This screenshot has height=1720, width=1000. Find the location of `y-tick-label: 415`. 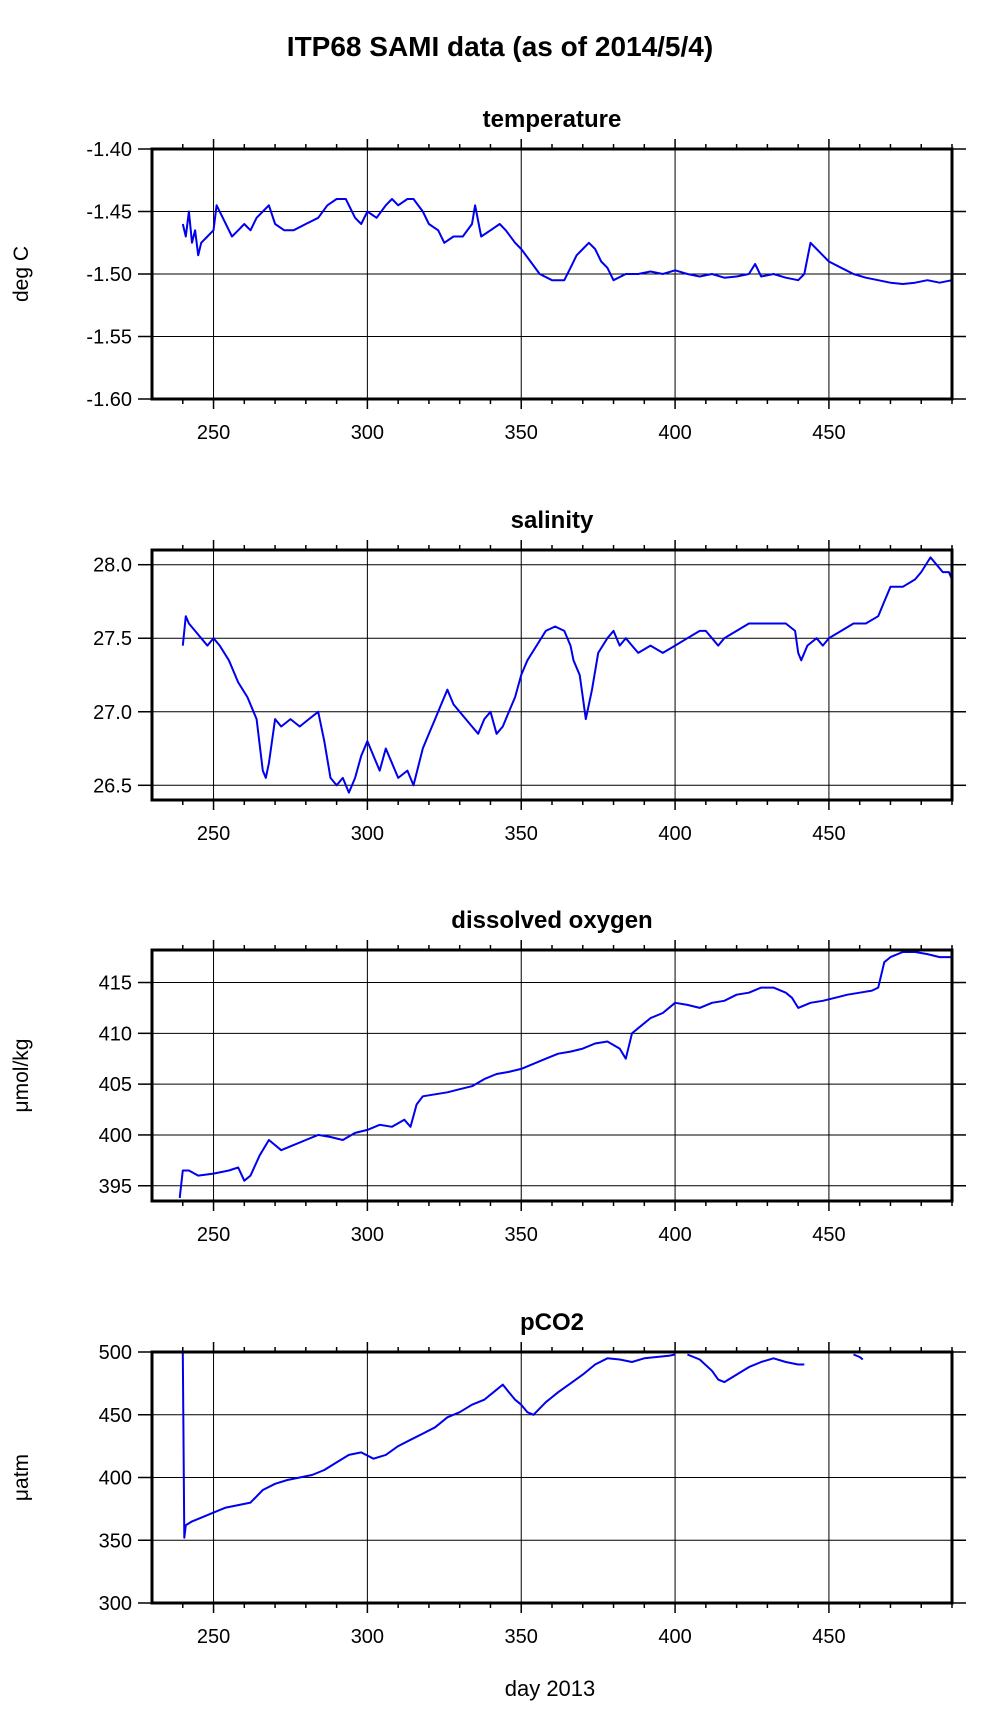

y-tick-label: 415 is located at coordinates (115, 984).